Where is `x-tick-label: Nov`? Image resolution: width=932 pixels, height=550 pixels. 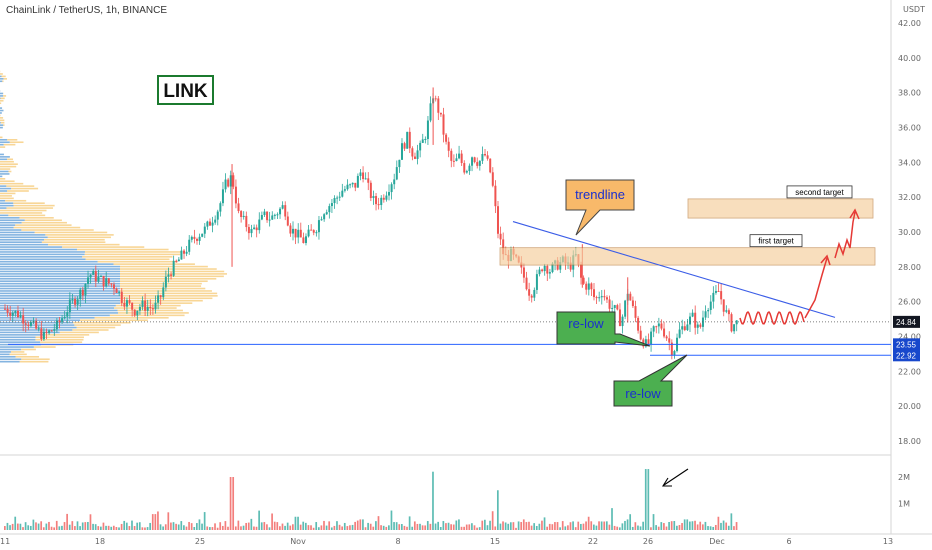
x-tick-label: Nov is located at coordinates (298, 541).